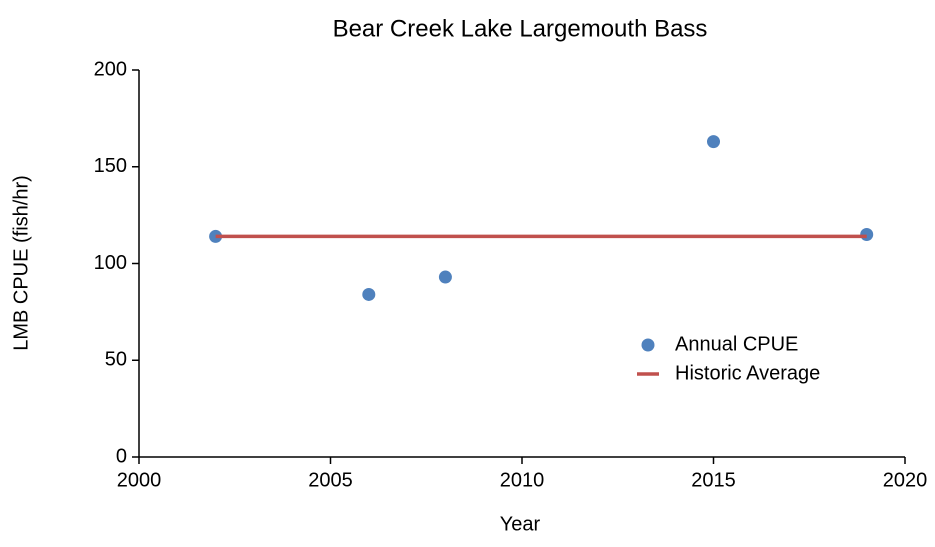 The height and width of the screenshot is (547, 935). What do you see at coordinates (520, 524) in the screenshot?
I see `x-axis-label: Year` at bounding box center [520, 524].